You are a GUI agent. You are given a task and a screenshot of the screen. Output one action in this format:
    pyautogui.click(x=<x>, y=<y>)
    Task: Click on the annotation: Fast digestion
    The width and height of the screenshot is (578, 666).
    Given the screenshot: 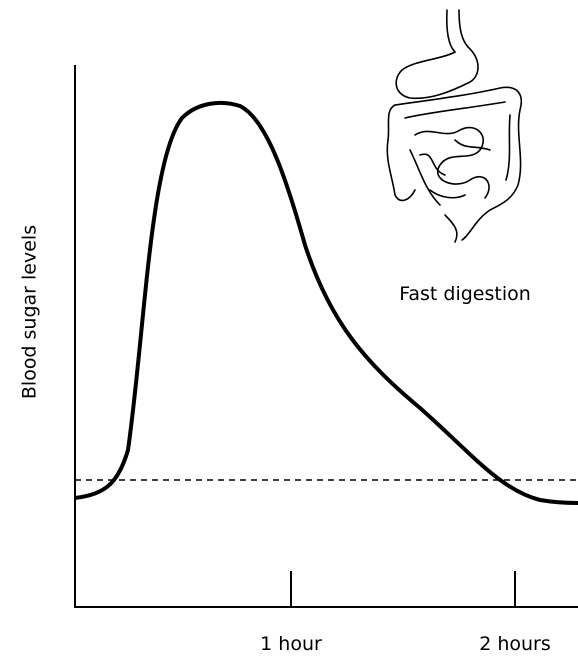 What is the action you would take?
    pyautogui.click(x=465, y=294)
    